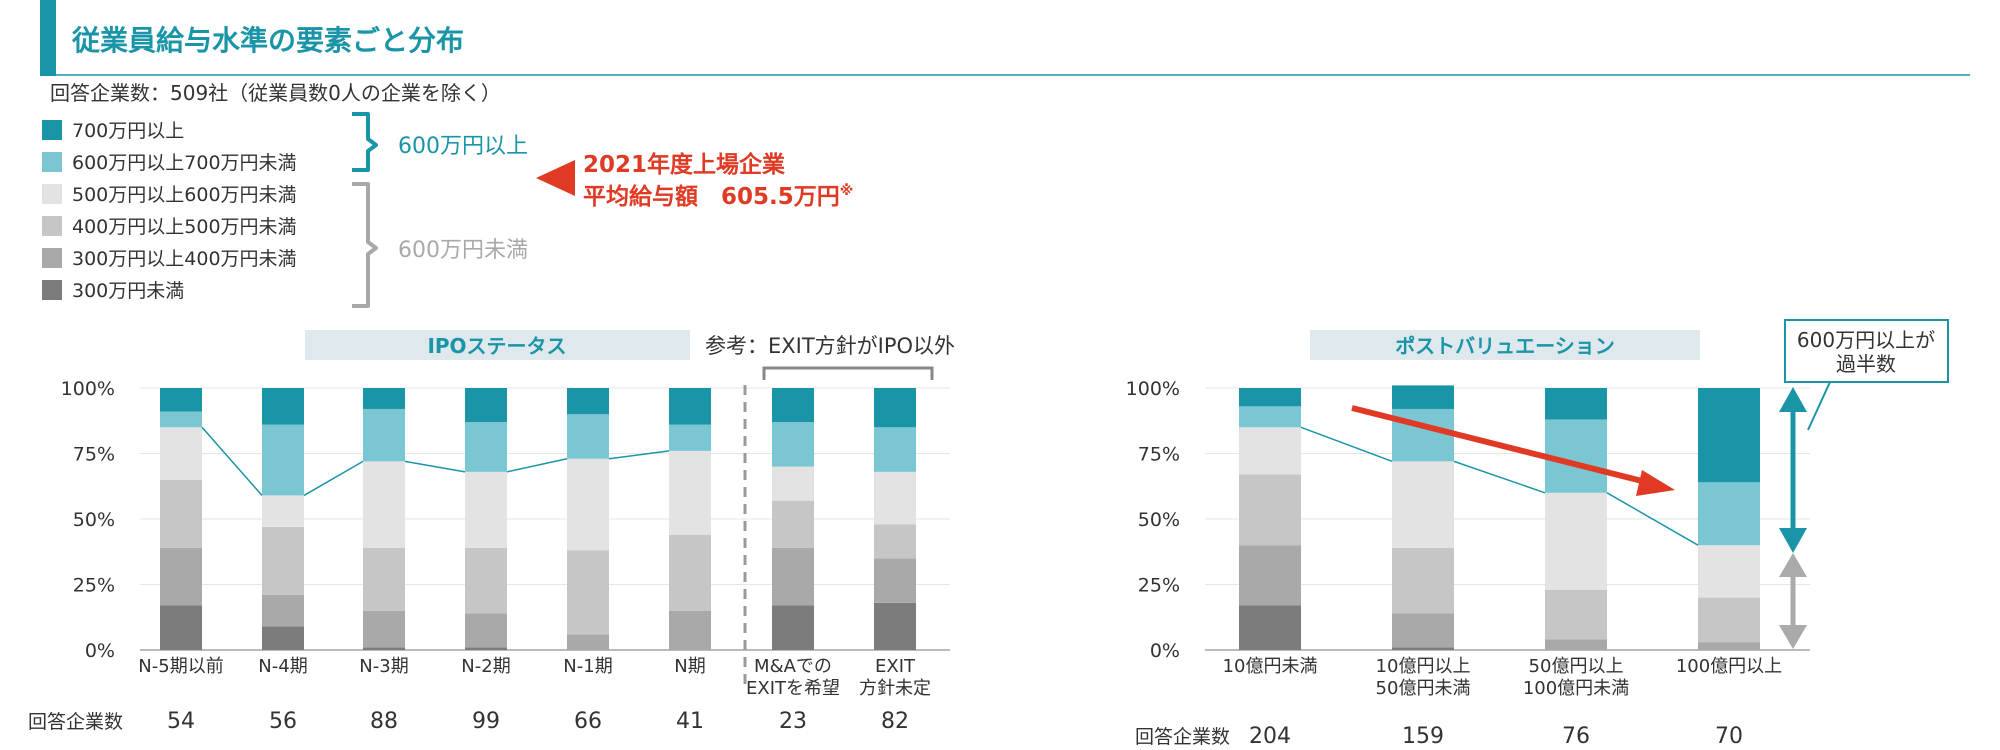 This screenshot has height=750, width=2000. I want to click on x-tick-label: N-4期, so click(282, 666).